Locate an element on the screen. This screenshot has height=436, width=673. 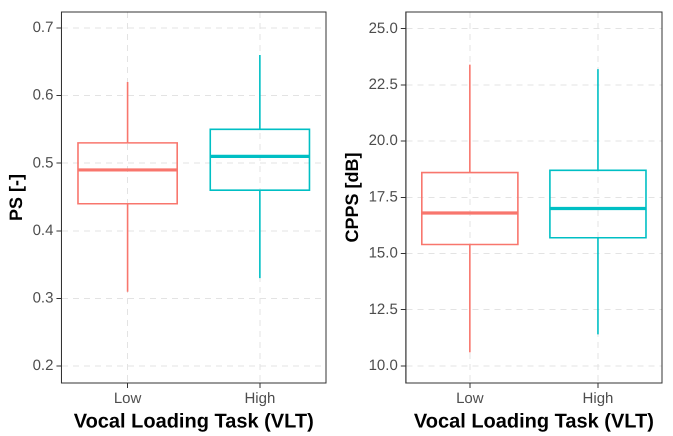
y-tick-label: 22.5 is located at coordinates (383, 84).